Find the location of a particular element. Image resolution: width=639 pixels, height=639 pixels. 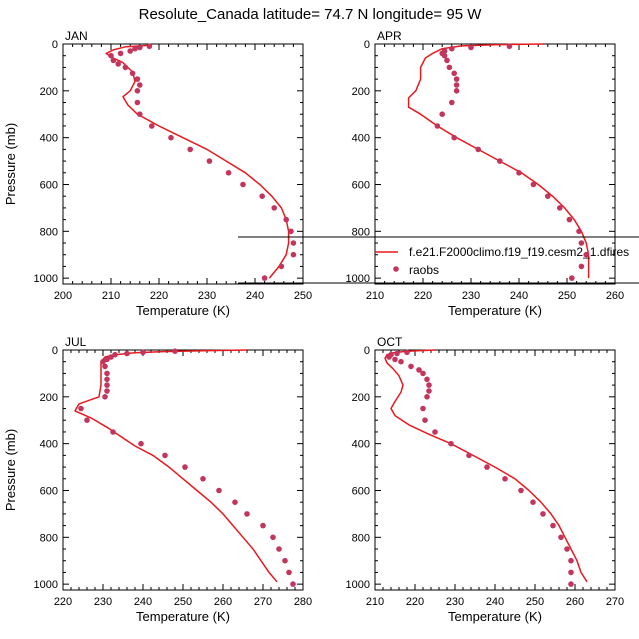

panel-label: JUL is located at coordinates (76, 342).